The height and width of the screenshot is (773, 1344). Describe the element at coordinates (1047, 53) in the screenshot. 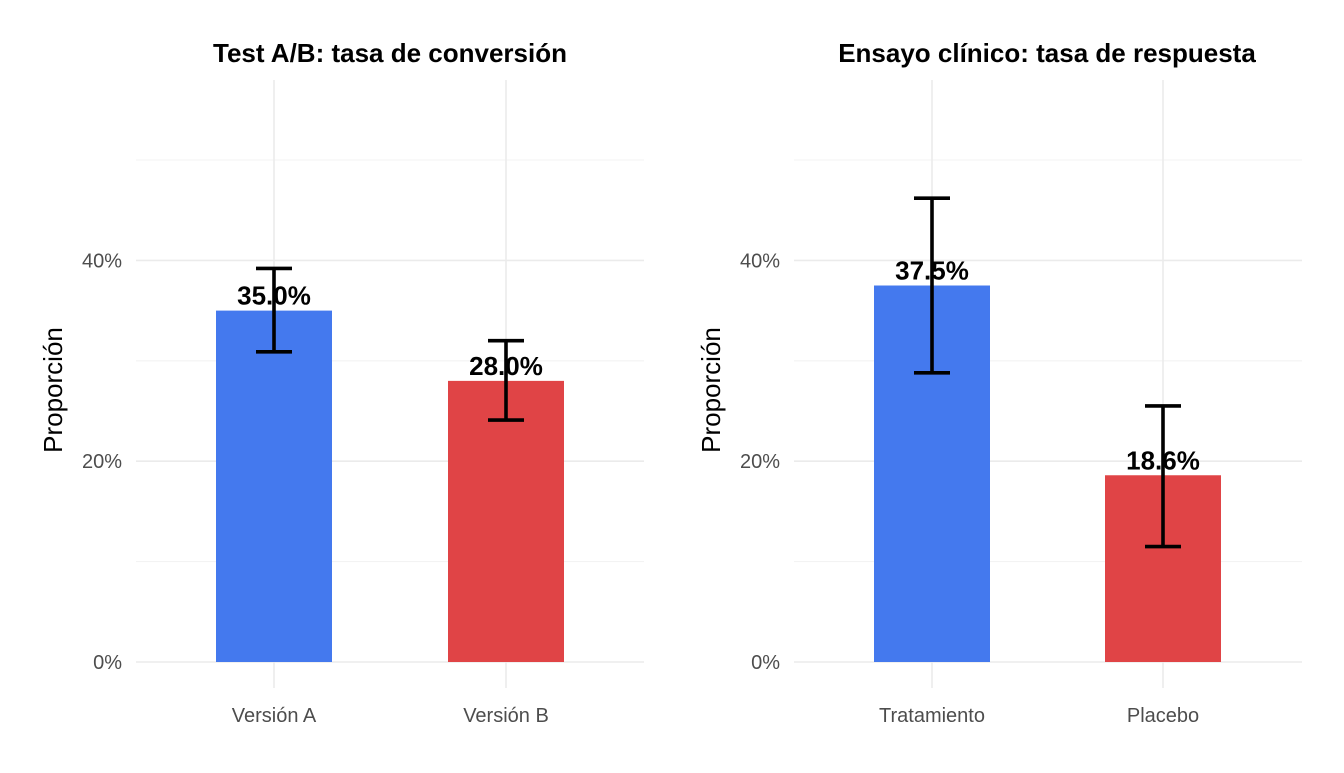

I see `panel-title: Ensayo clínico: tasa de respuesta` at that location.